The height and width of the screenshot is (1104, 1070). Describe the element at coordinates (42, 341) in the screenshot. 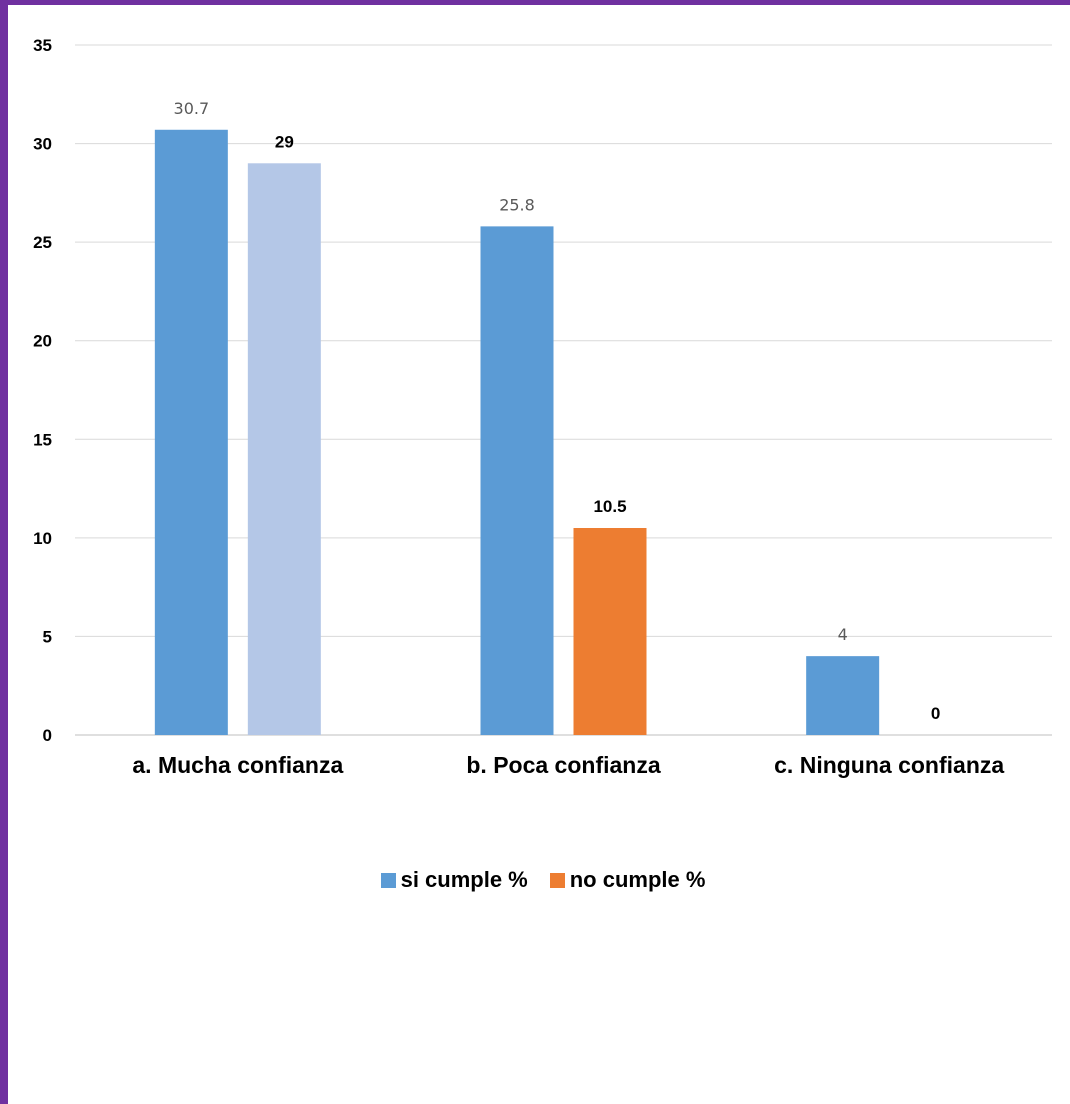

I see `y-tick-label: 20` at that location.